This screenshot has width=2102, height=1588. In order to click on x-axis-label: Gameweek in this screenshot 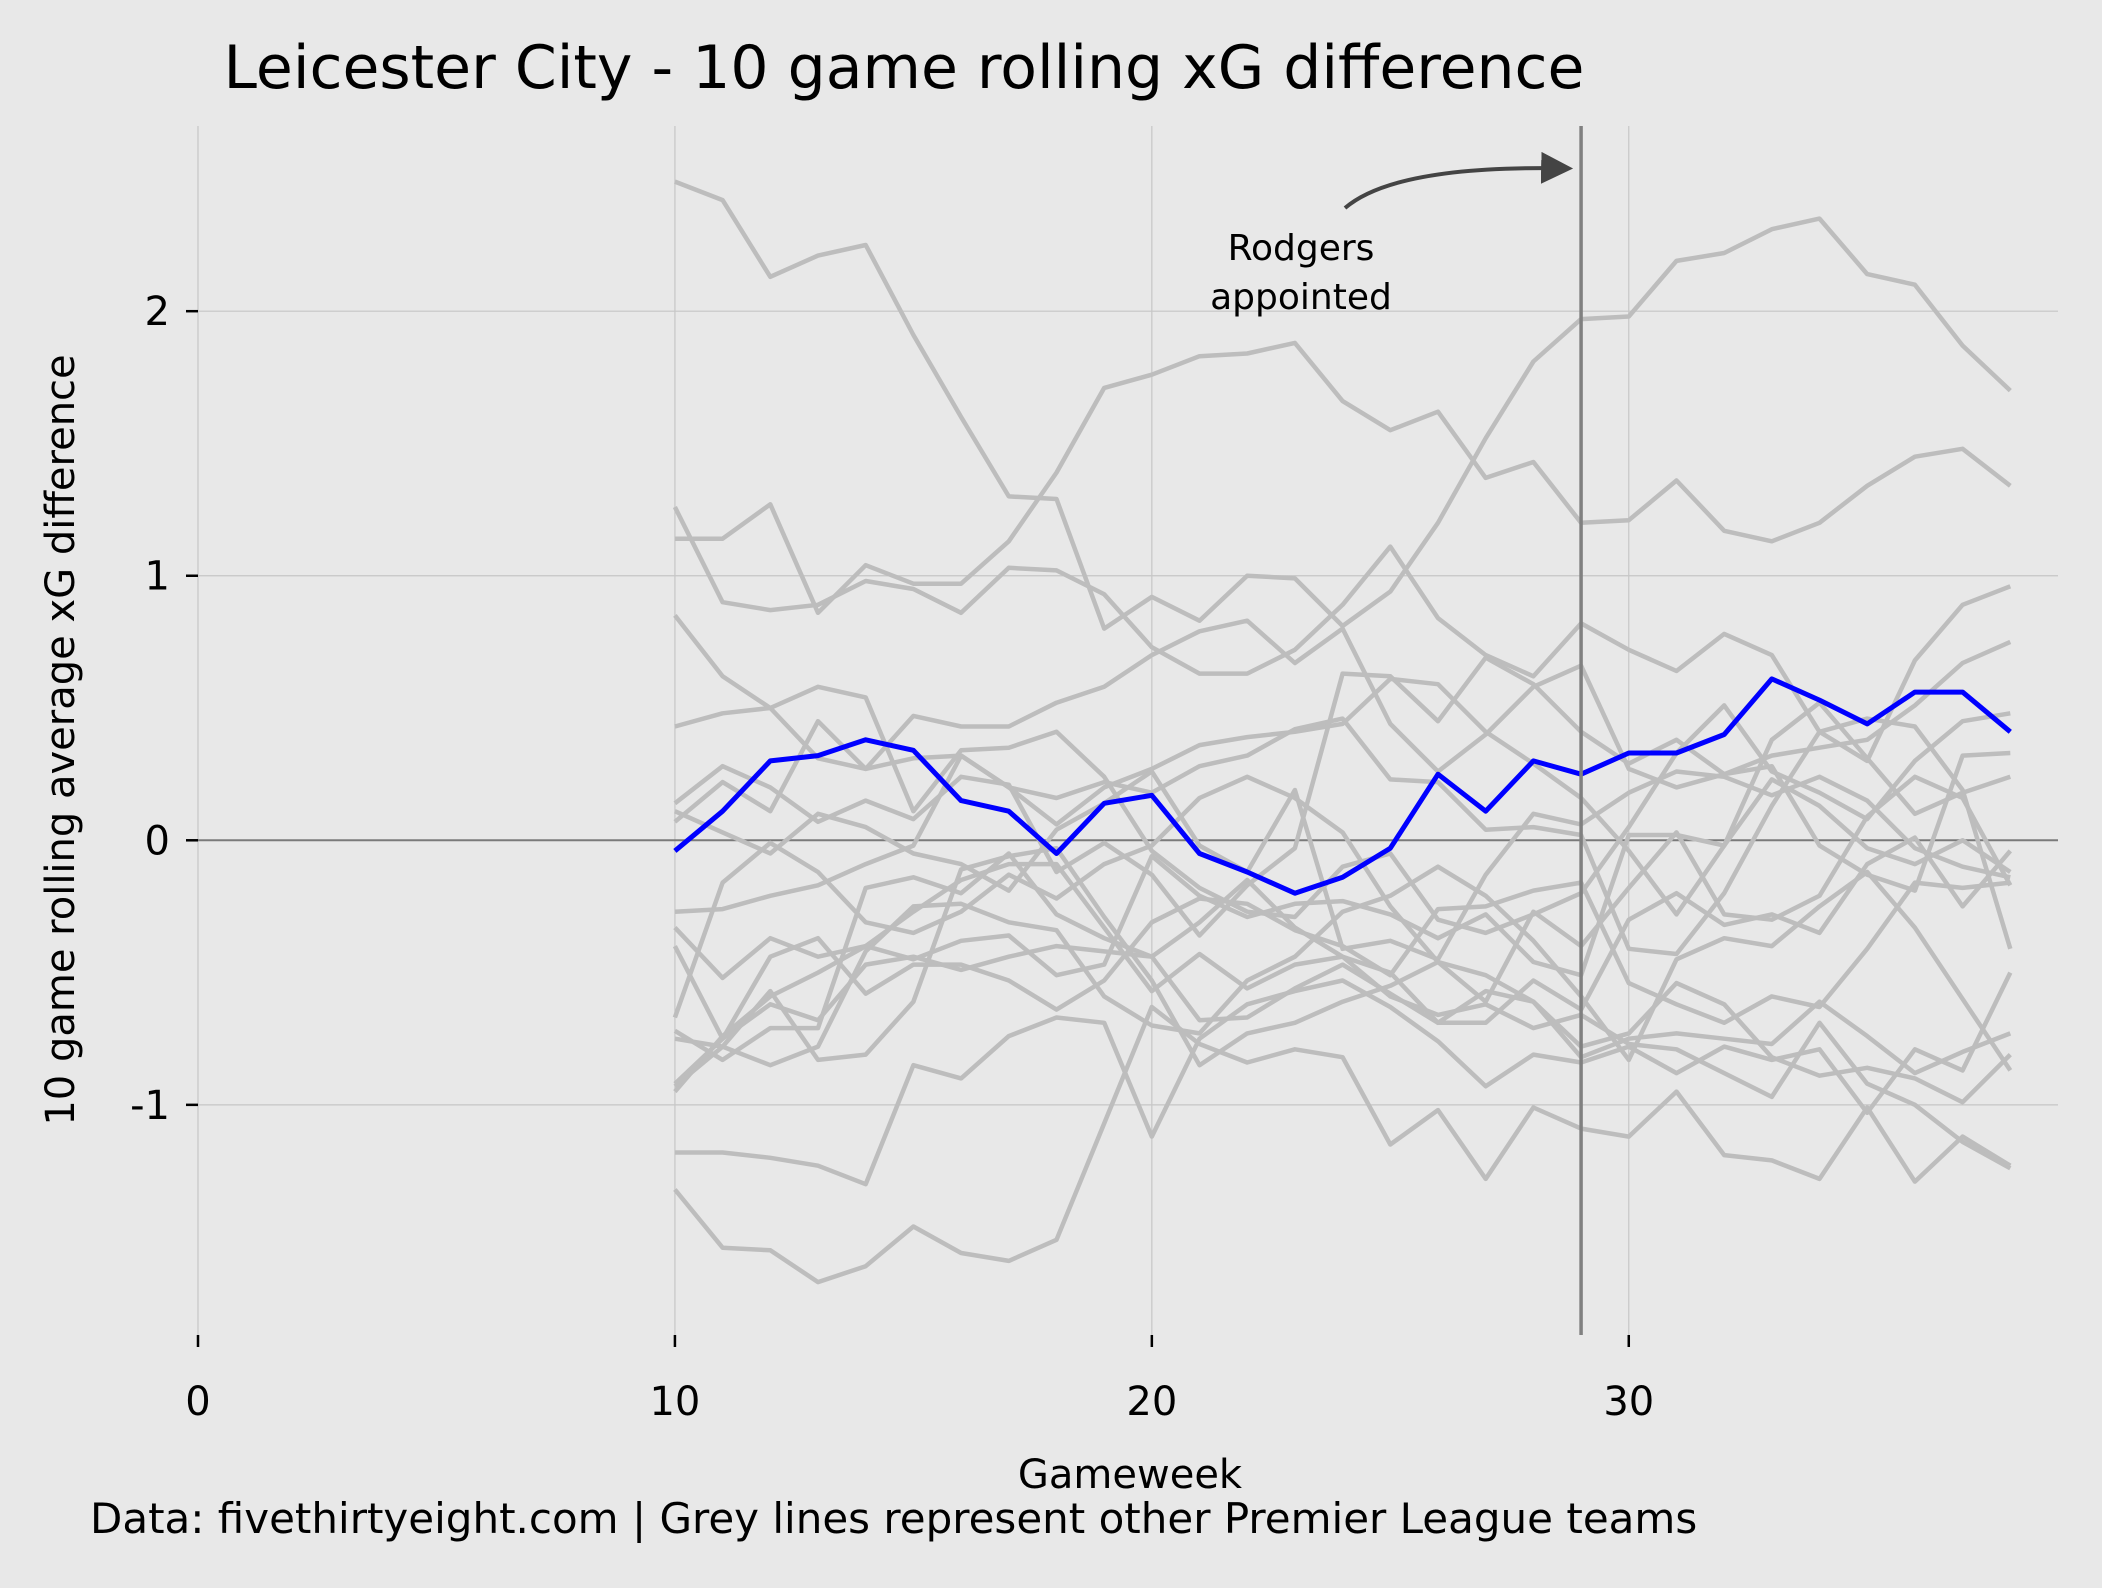, I will do `click(1130, 1475)`.